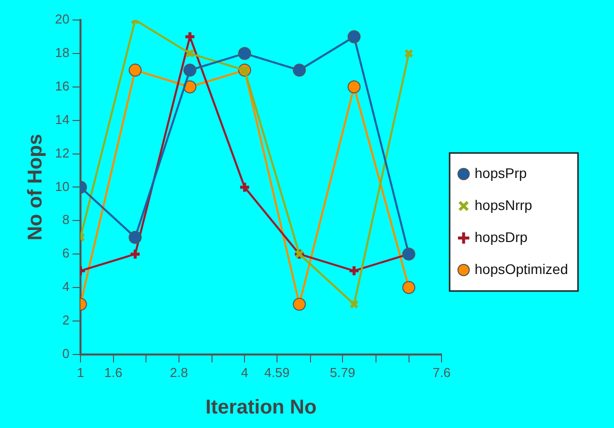 Image resolution: width=614 pixels, height=428 pixels. I want to click on x-tick-label: 4, so click(244, 372).